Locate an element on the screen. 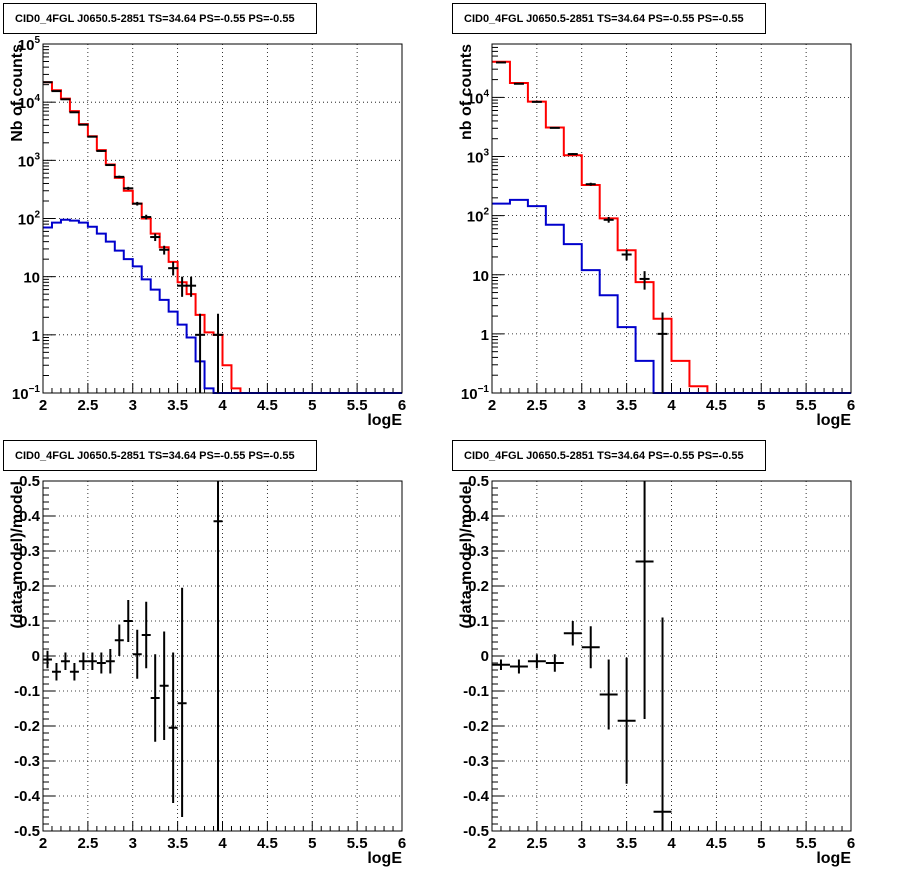 The image size is (898, 875). y-tick-label: -0.3 is located at coordinates (27, 761).